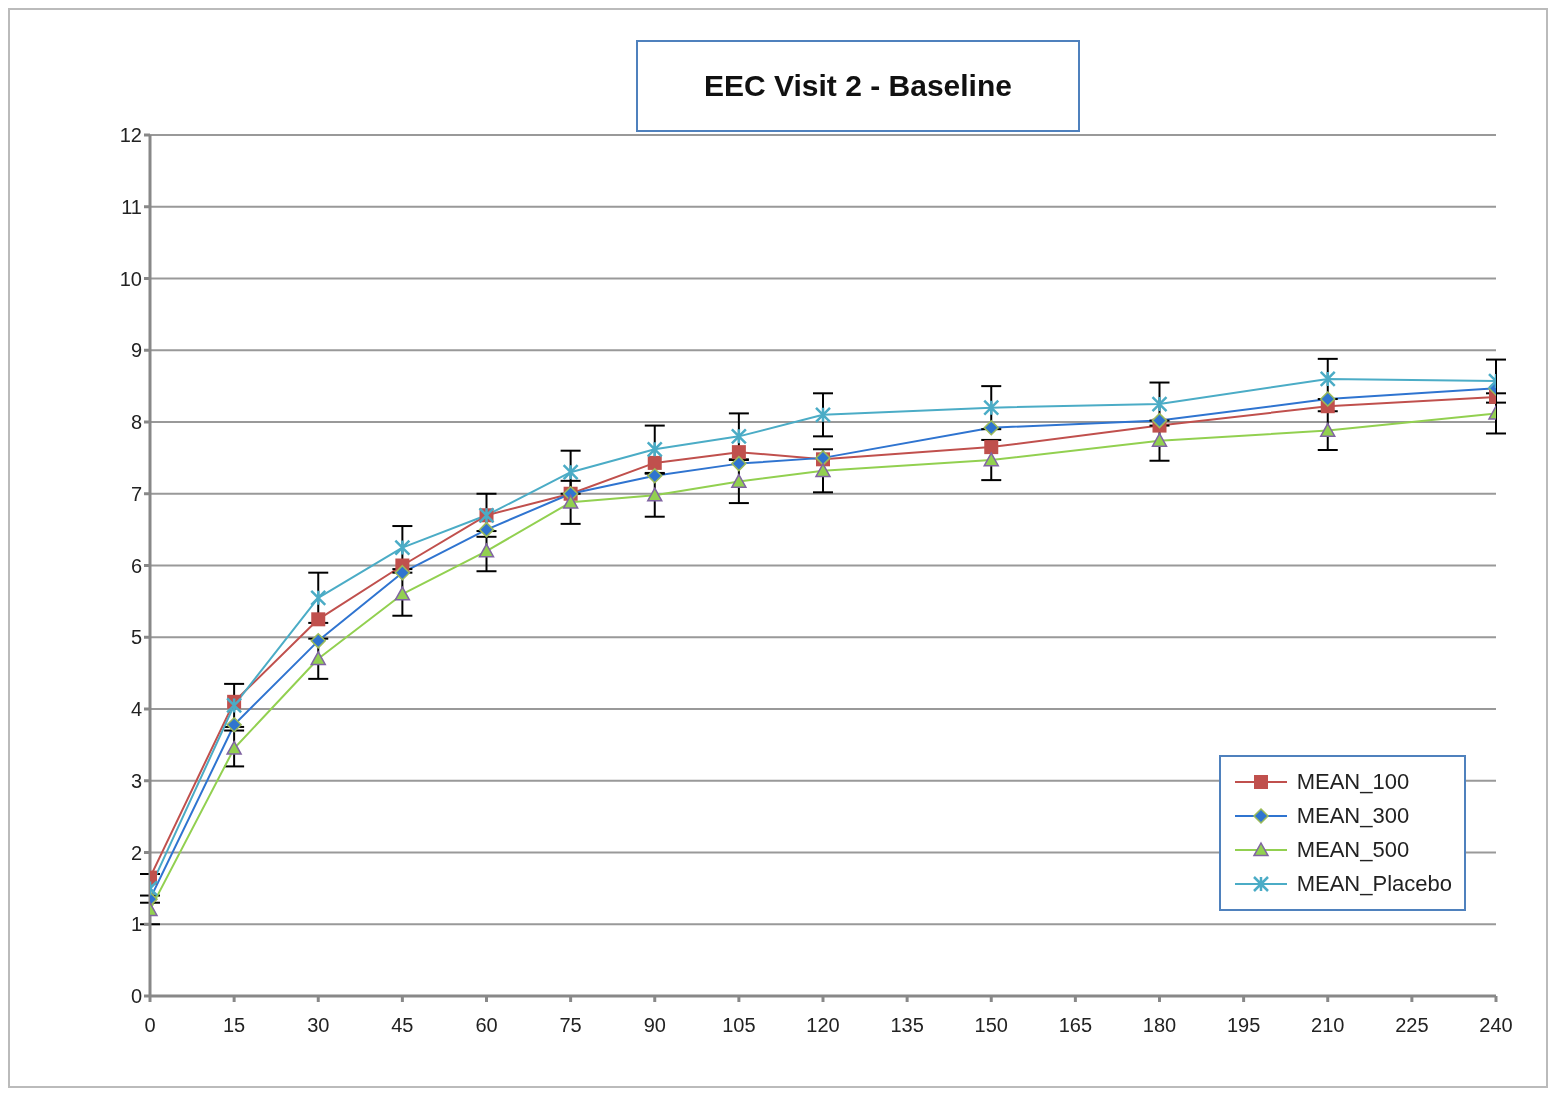 The image size is (1560, 1095). I want to click on y-tick-label: 12, so click(130, 135).